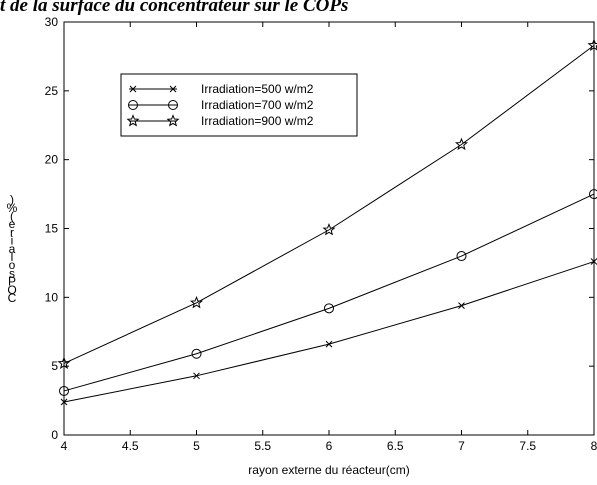 This screenshot has height=485, width=597. Describe the element at coordinates (257, 121) in the screenshot. I see `legend-label: Irradiation=900 w/m2` at that location.